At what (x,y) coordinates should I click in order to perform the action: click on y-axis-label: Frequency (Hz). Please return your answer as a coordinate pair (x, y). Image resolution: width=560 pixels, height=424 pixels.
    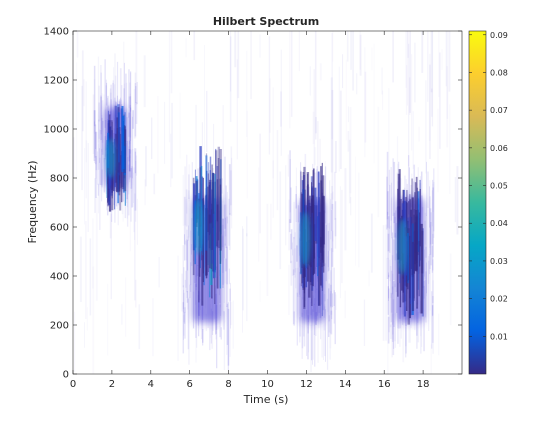
    Looking at the image, I should click on (32, 202).